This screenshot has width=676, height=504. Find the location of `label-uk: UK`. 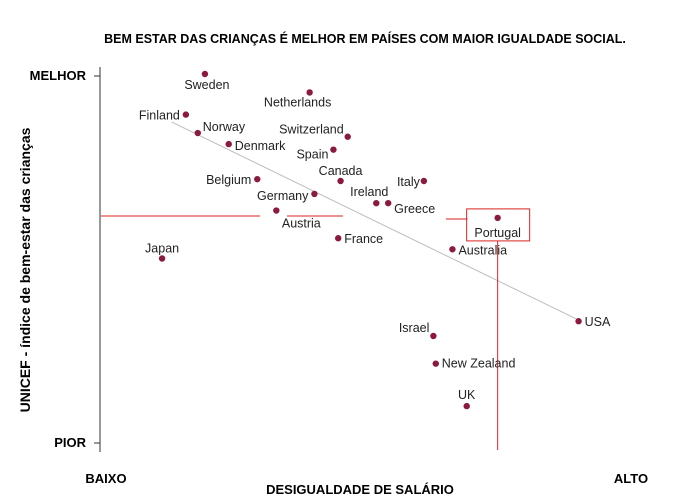

label-uk: UK is located at coordinates (467, 395).